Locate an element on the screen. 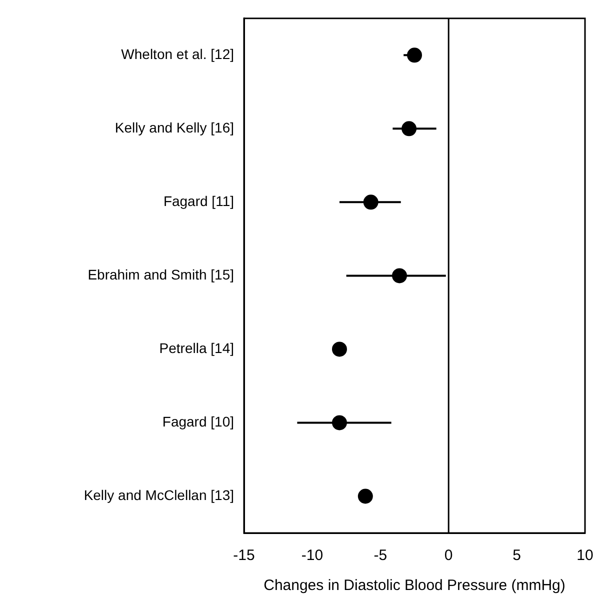  x-tick-label: 10 is located at coordinates (585, 555).